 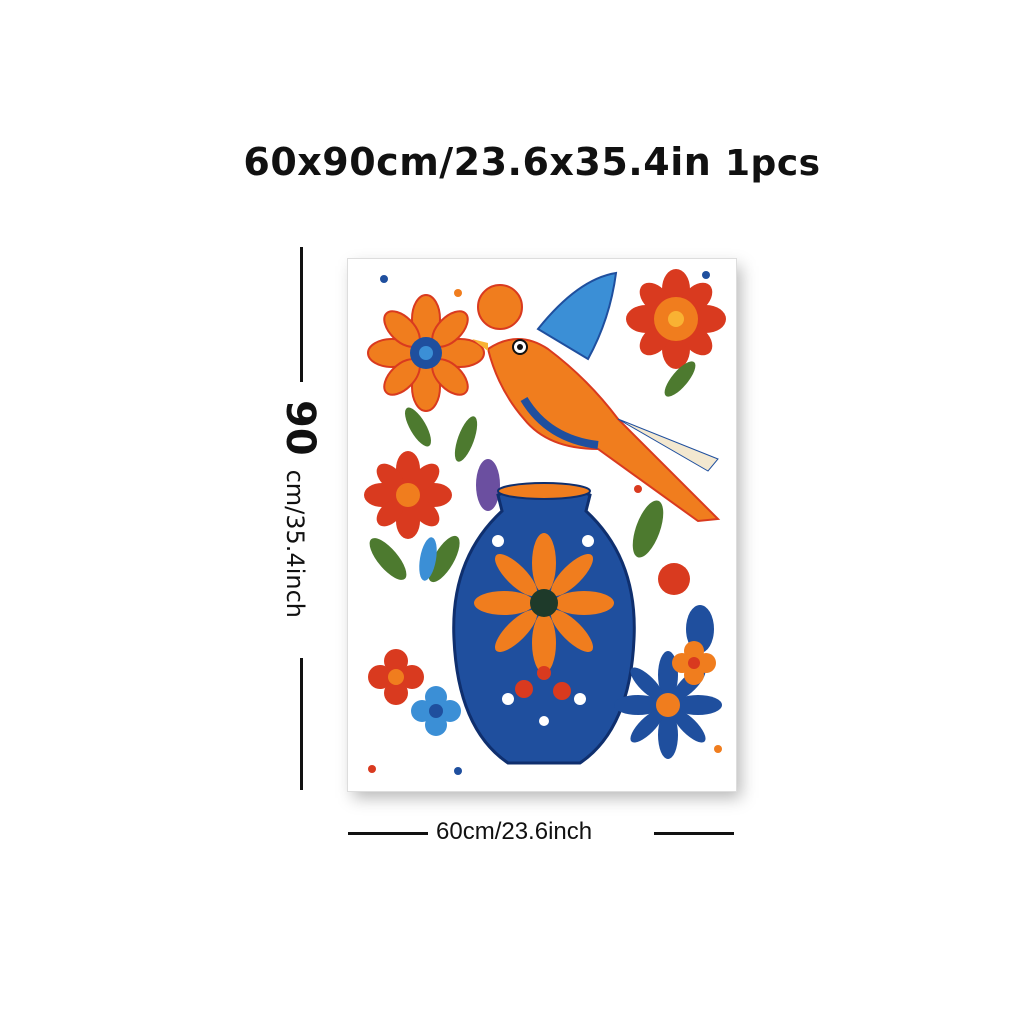 What do you see at coordinates (668, 705) in the screenshot?
I see `flower-bottom-right` at bounding box center [668, 705].